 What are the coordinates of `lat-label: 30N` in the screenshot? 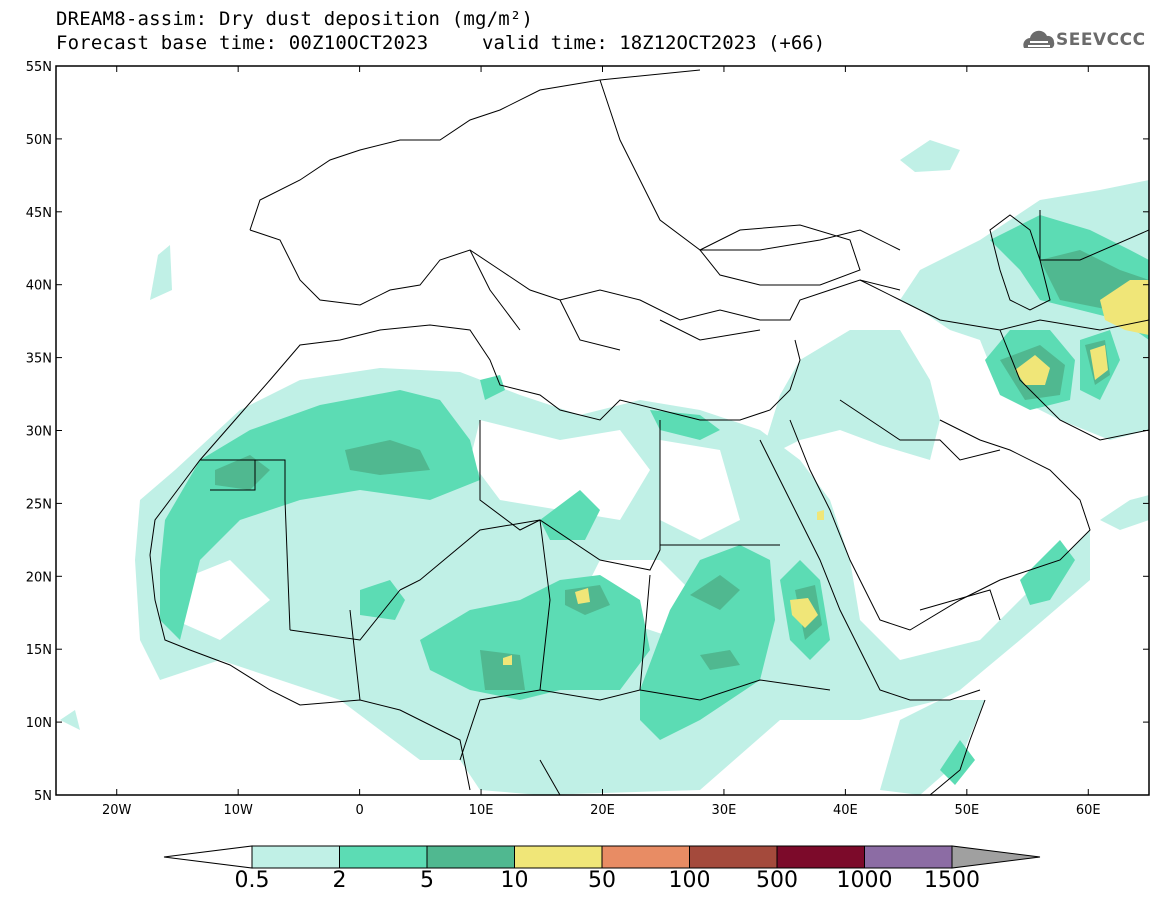 It's located at (39, 432).